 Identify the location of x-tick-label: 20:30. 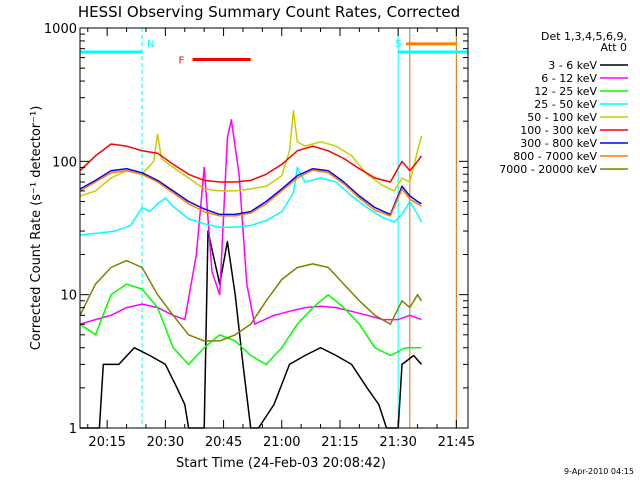
(165, 442).